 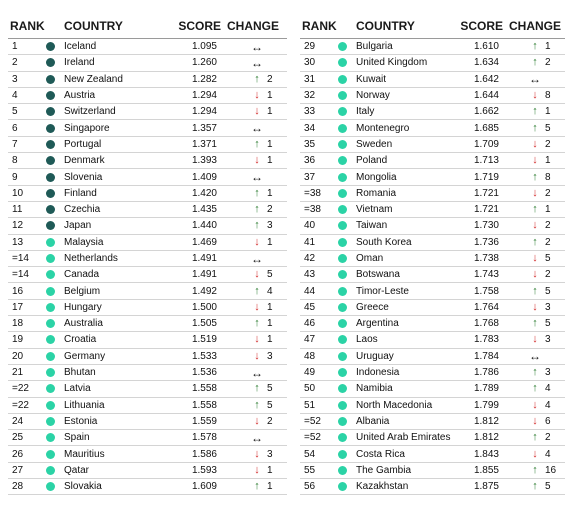 What do you see at coordinates (91, 258) in the screenshot?
I see `country-cell: Netherlands` at bounding box center [91, 258].